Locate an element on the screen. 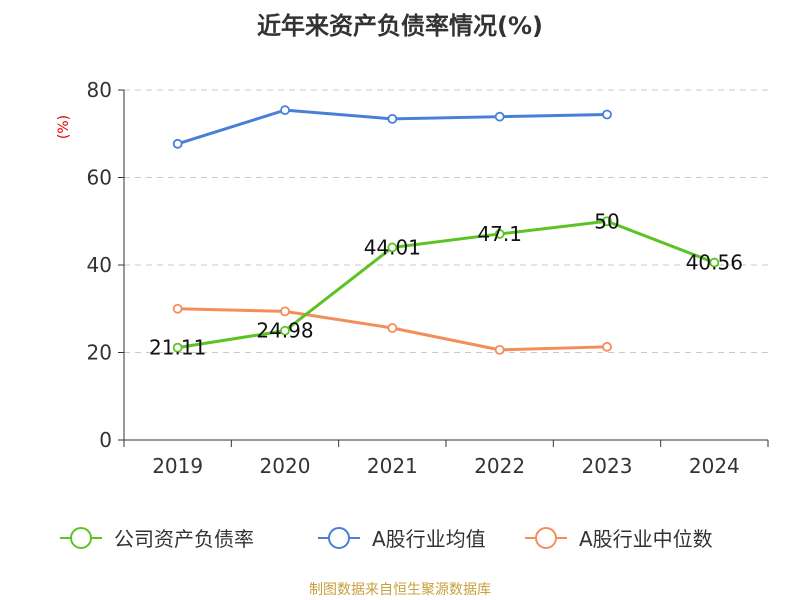 The width and height of the screenshot is (800, 600). series-0-point-2022 is located at coordinates (499, 234).